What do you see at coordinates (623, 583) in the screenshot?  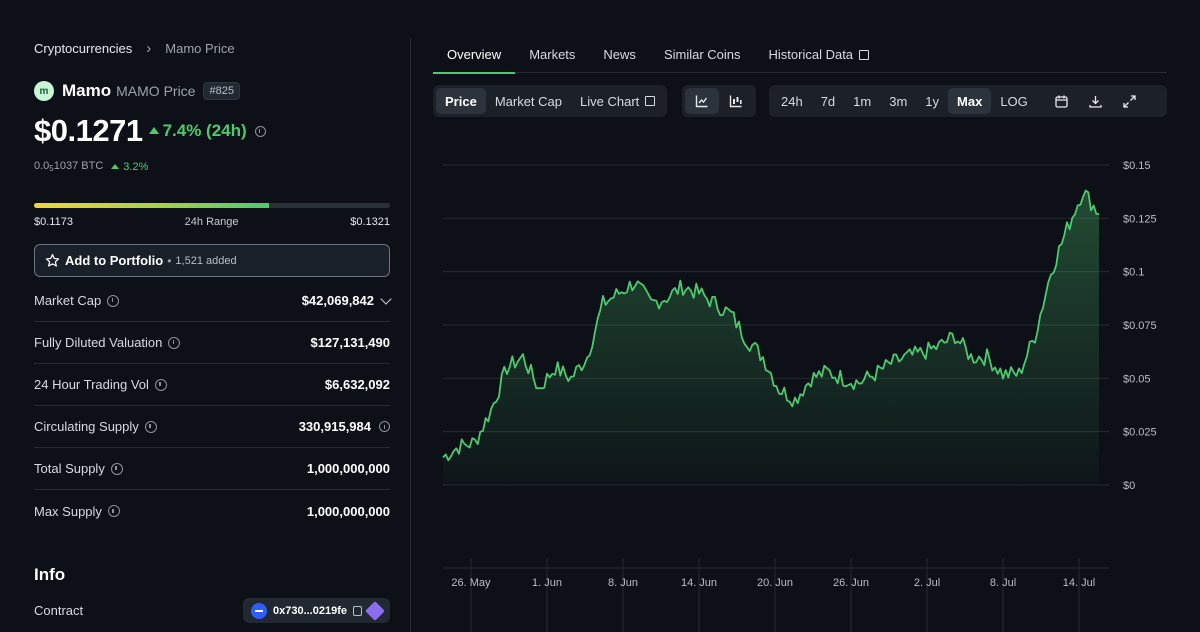 I see `x-tick-label: 8. Jun` at bounding box center [623, 583].